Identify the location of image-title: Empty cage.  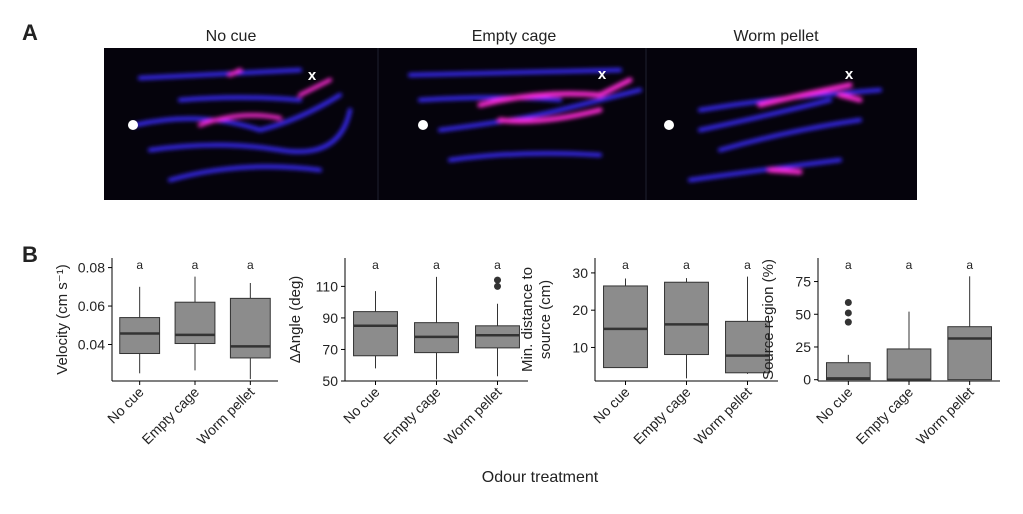
(514, 36).